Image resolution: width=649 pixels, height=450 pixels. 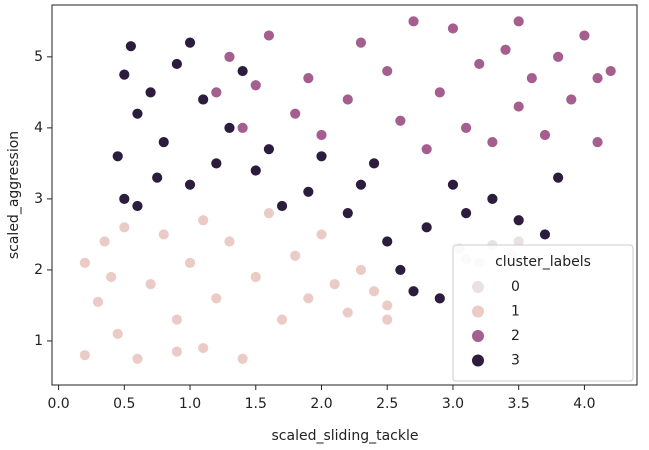 I want to click on legend-marker, so click(x=478, y=287).